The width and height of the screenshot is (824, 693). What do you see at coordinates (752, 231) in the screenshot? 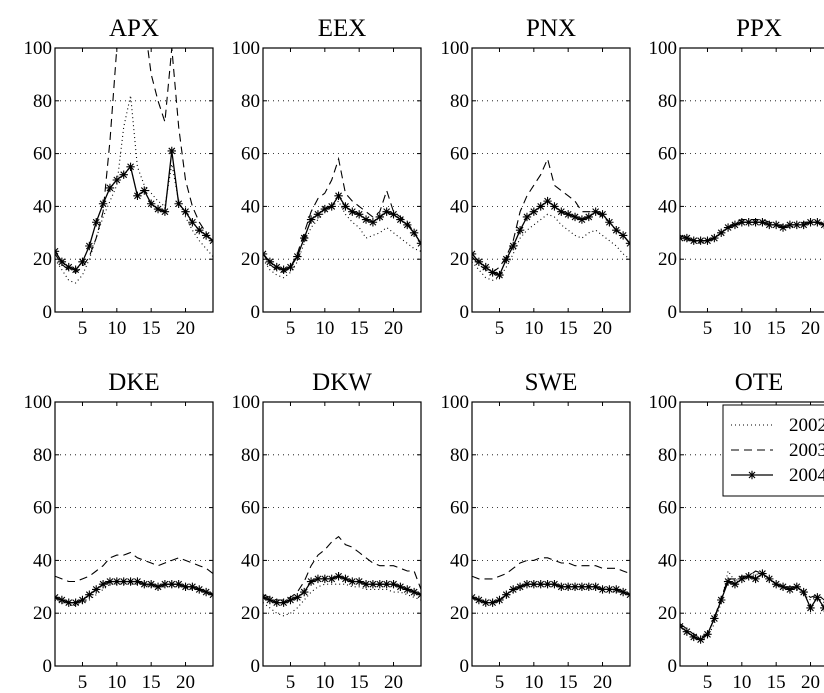
I see `series-group` at bounding box center [752, 231].